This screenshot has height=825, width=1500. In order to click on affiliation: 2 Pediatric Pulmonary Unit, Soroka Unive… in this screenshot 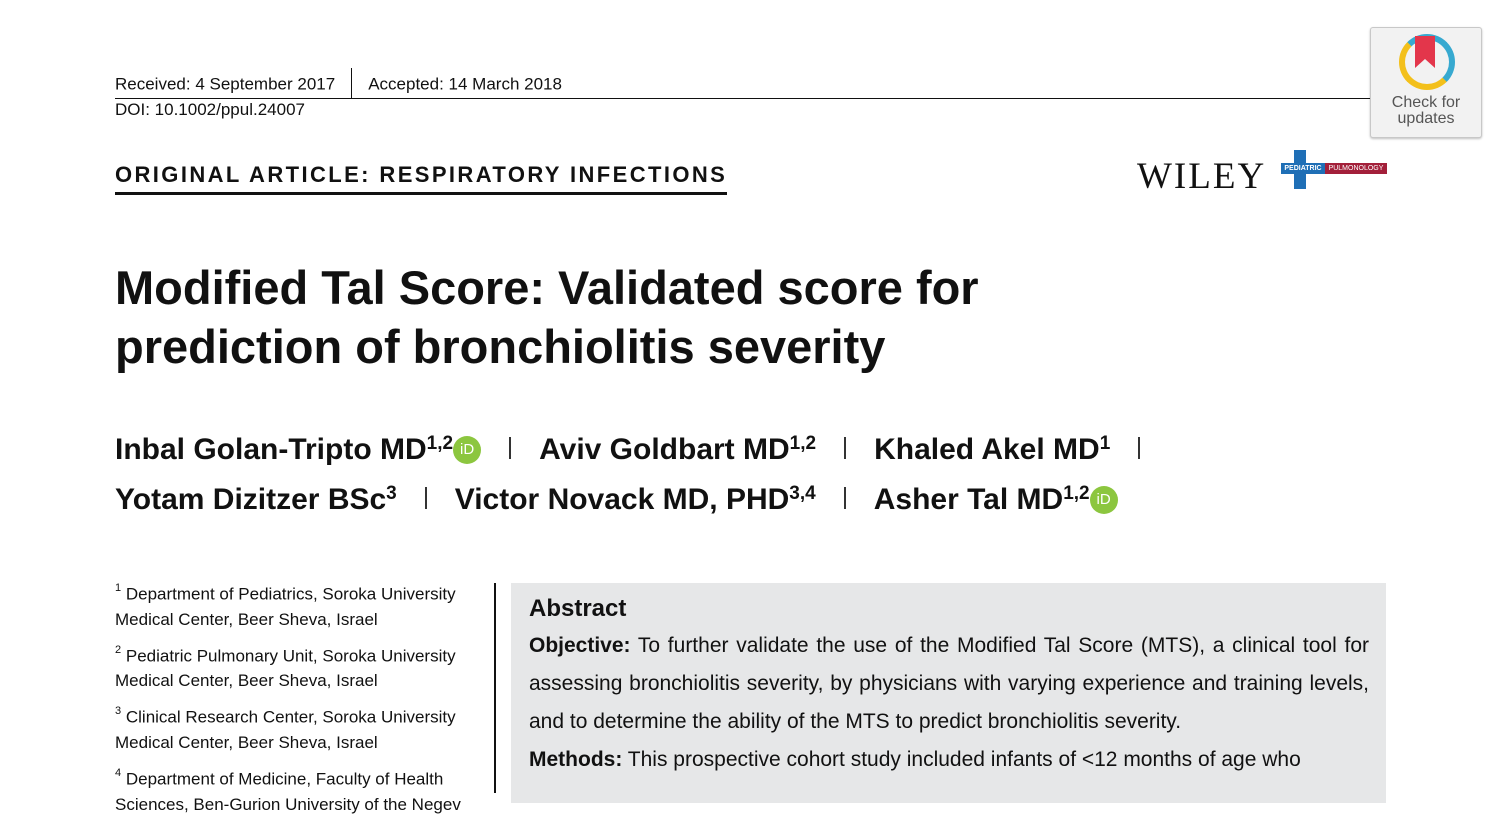, I will do `click(285, 667)`.